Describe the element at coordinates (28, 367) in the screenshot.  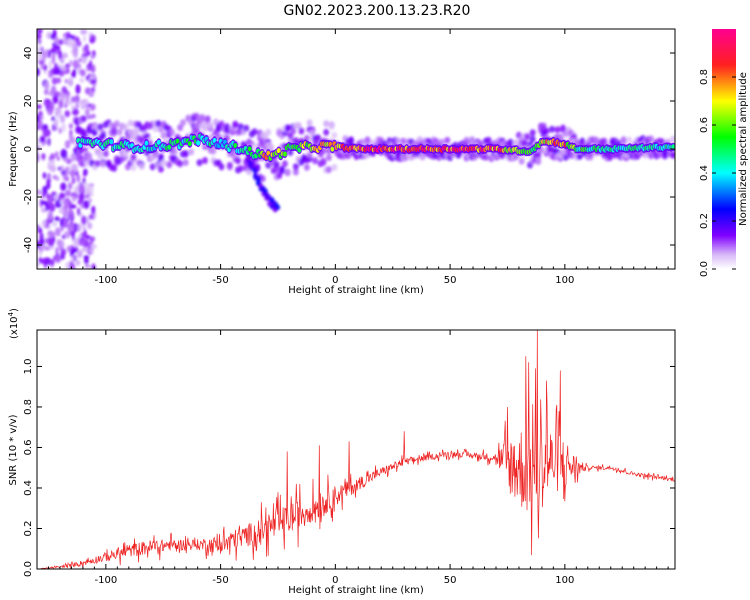
I see `y-tick-label: 1.0` at that location.